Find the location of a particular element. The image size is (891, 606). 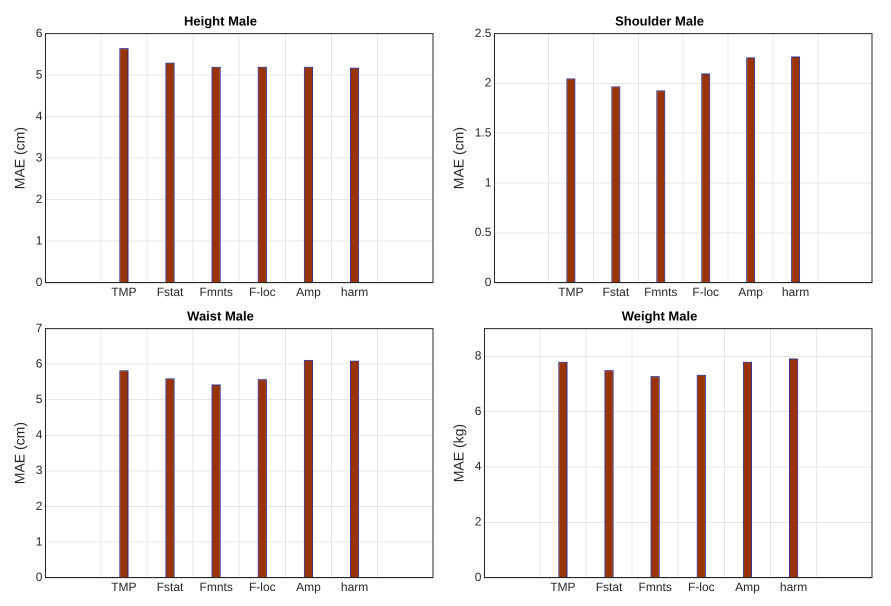

y-tick-label: 8 is located at coordinates (478, 355).